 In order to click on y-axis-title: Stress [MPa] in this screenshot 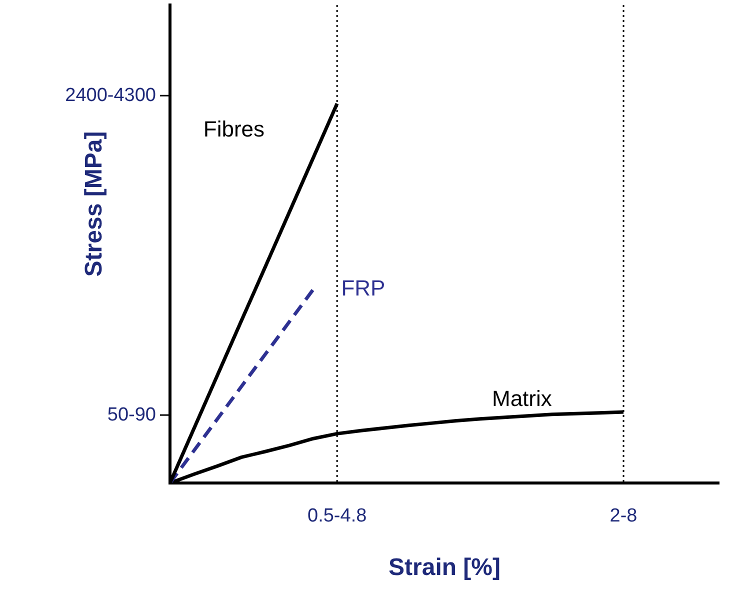, I will do `click(94, 204)`.